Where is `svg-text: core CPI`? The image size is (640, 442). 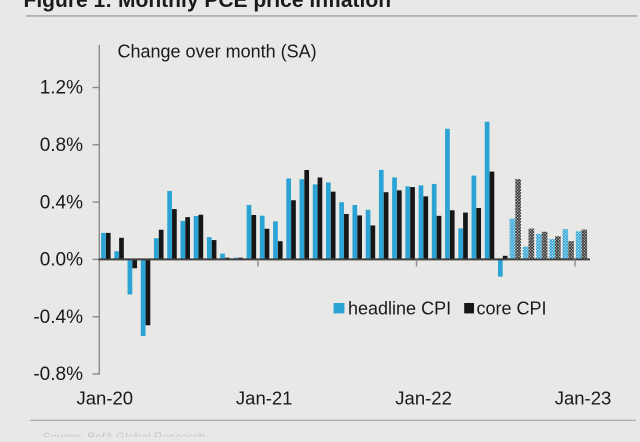
svg-text: core CPI is located at coordinates (512, 308).